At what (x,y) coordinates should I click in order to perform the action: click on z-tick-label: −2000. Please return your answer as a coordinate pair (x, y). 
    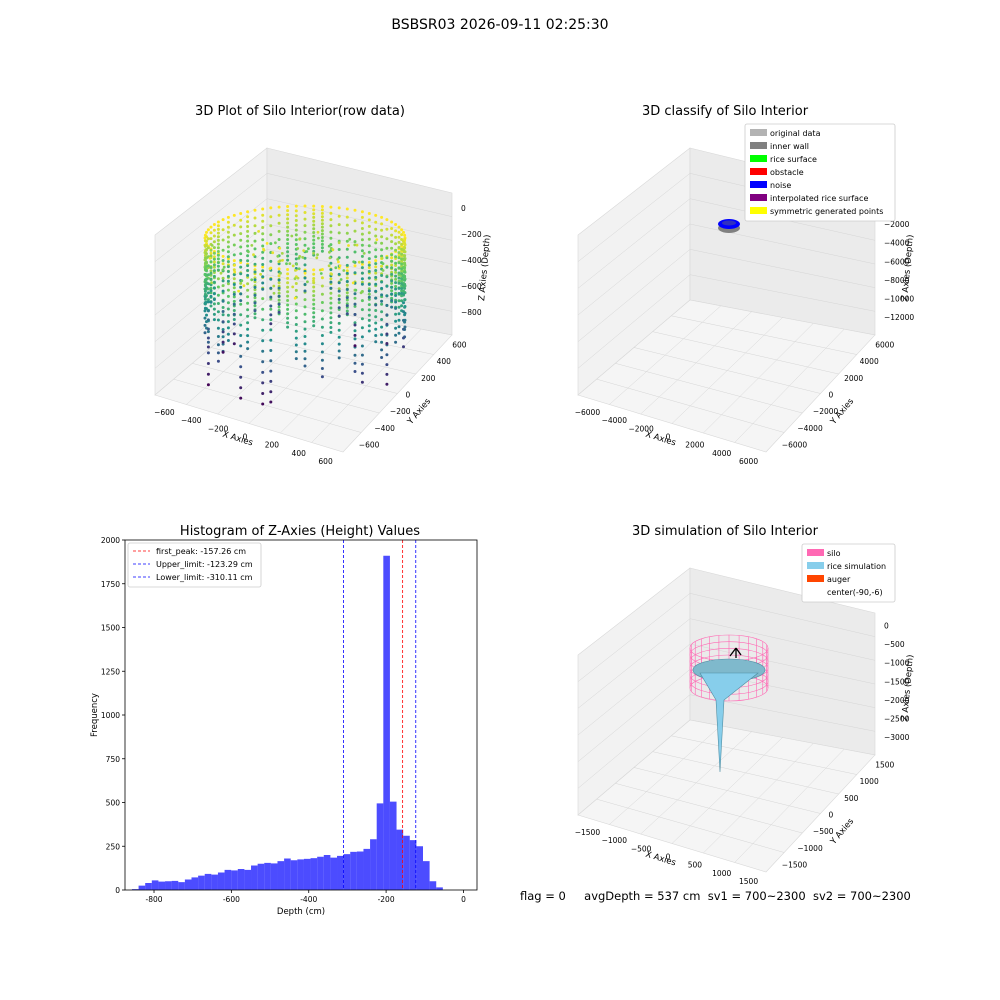
    Looking at the image, I should click on (897, 224).